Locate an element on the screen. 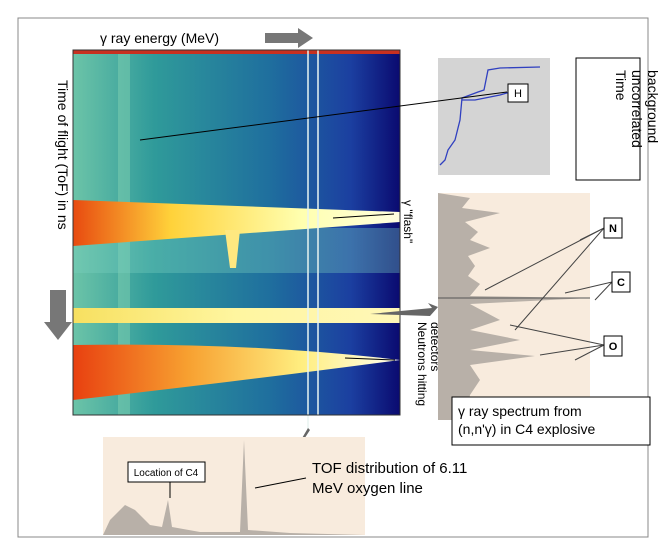  y-arrow is located at coordinates (58, 315).